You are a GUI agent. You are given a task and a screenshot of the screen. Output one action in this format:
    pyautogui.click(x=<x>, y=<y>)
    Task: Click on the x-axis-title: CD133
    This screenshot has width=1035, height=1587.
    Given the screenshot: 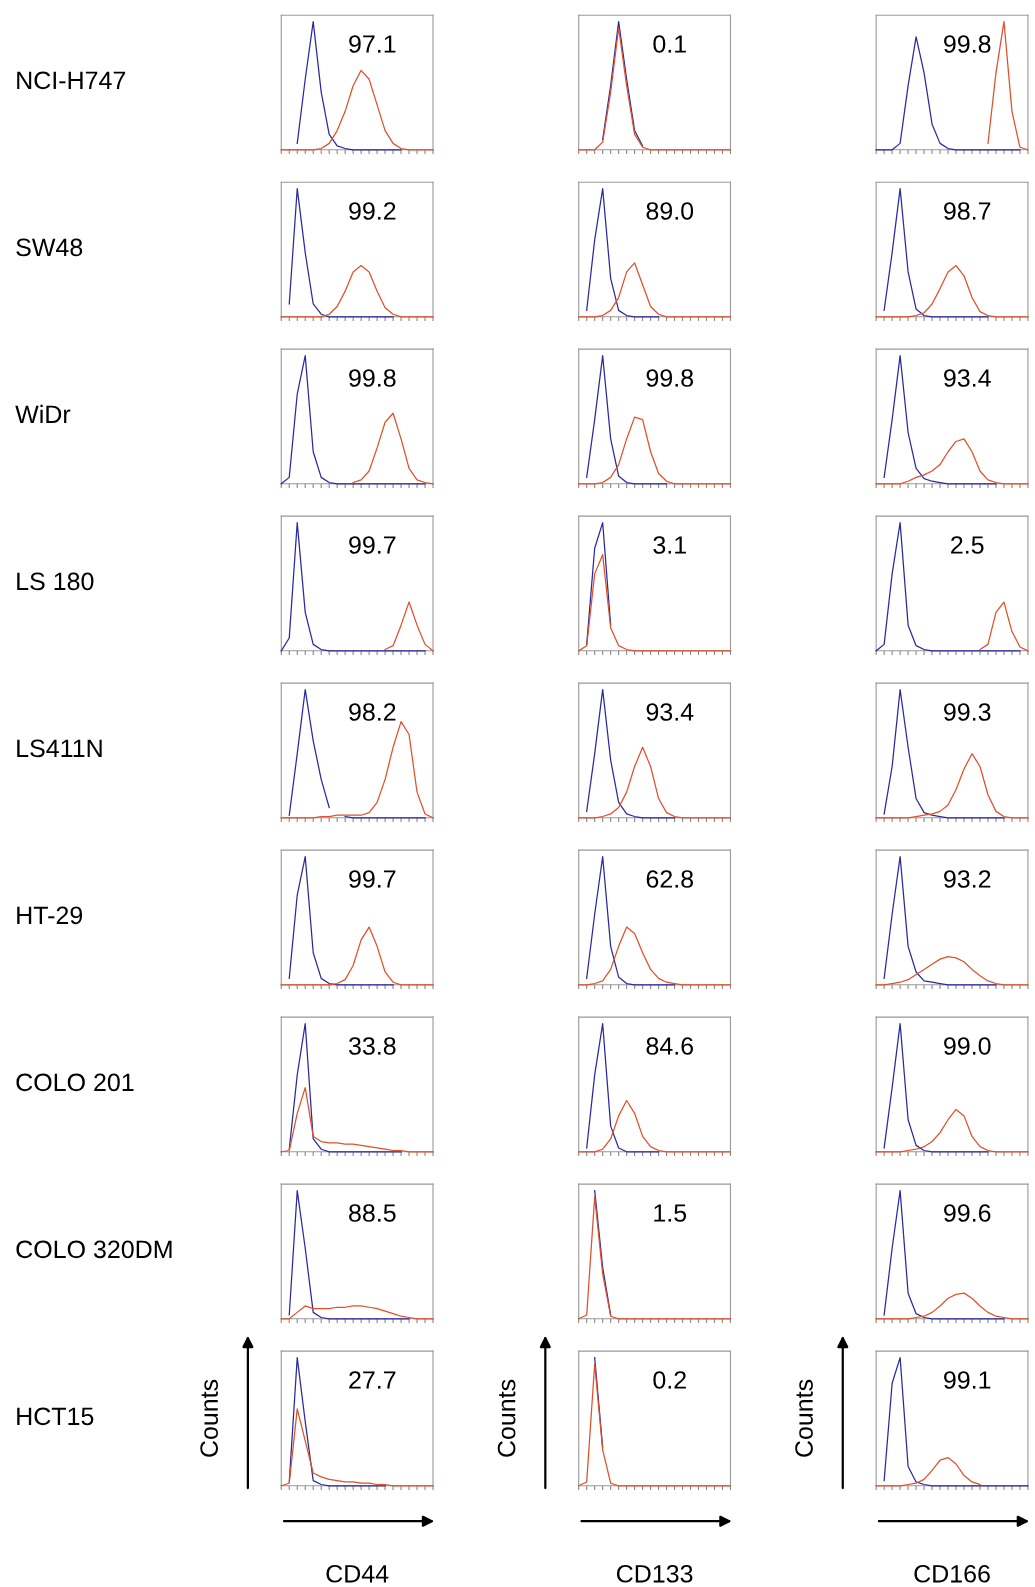 What is the action you would take?
    pyautogui.click(x=654, y=1573)
    